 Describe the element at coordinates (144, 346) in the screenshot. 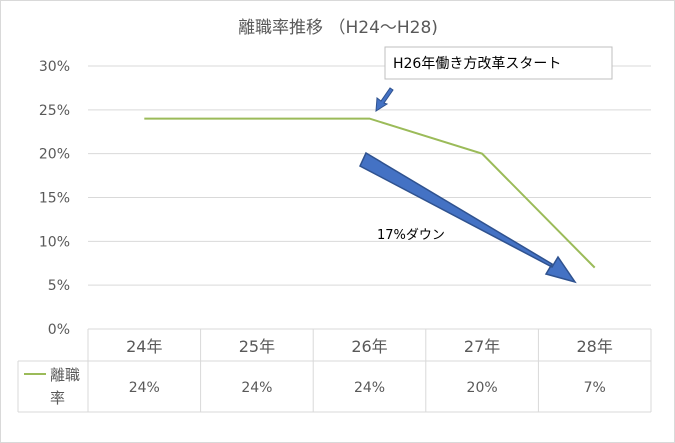

I see `x-category-label: 24年` at that location.